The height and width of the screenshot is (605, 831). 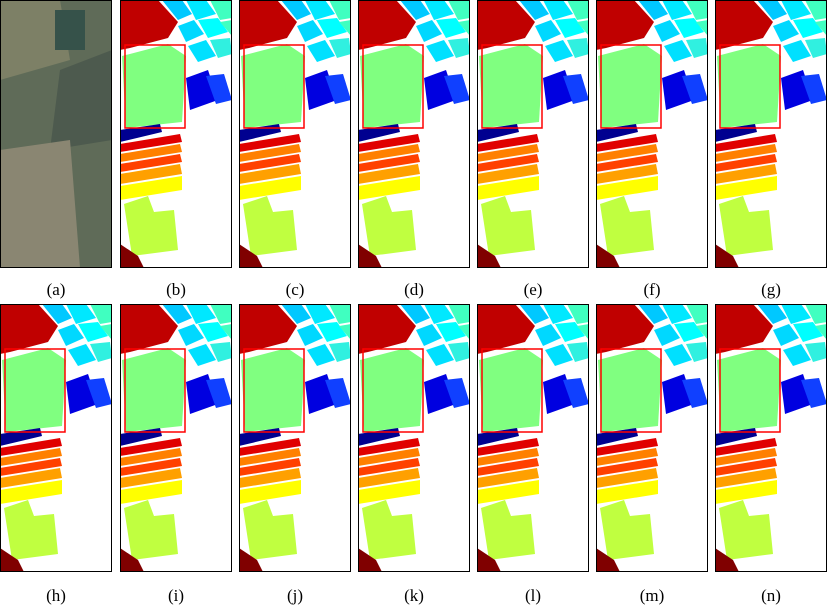 What do you see at coordinates (652, 289) in the screenshot?
I see `panel-label: (f)` at bounding box center [652, 289].